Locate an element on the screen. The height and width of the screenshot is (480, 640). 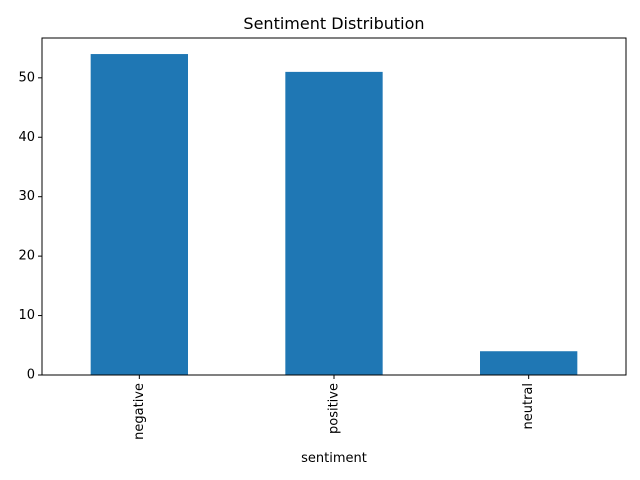
x-axis-label: sentiment is located at coordinates (334, 458).